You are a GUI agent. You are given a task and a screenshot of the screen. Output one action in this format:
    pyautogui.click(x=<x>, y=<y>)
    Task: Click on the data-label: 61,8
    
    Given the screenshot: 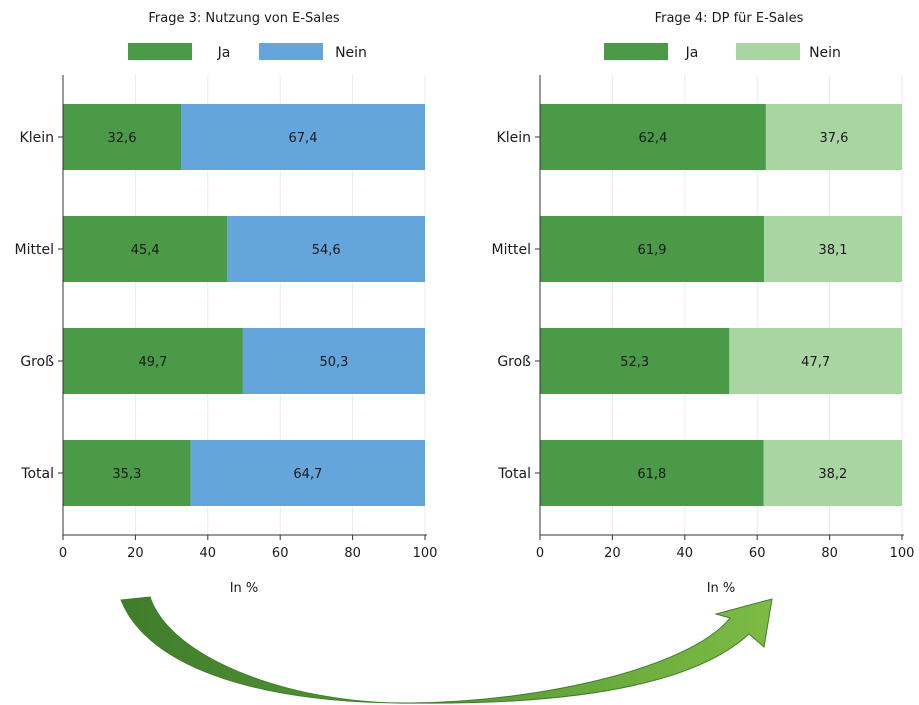 What is the action you would take?
    pyautogui.click(x=651, y=474)
    